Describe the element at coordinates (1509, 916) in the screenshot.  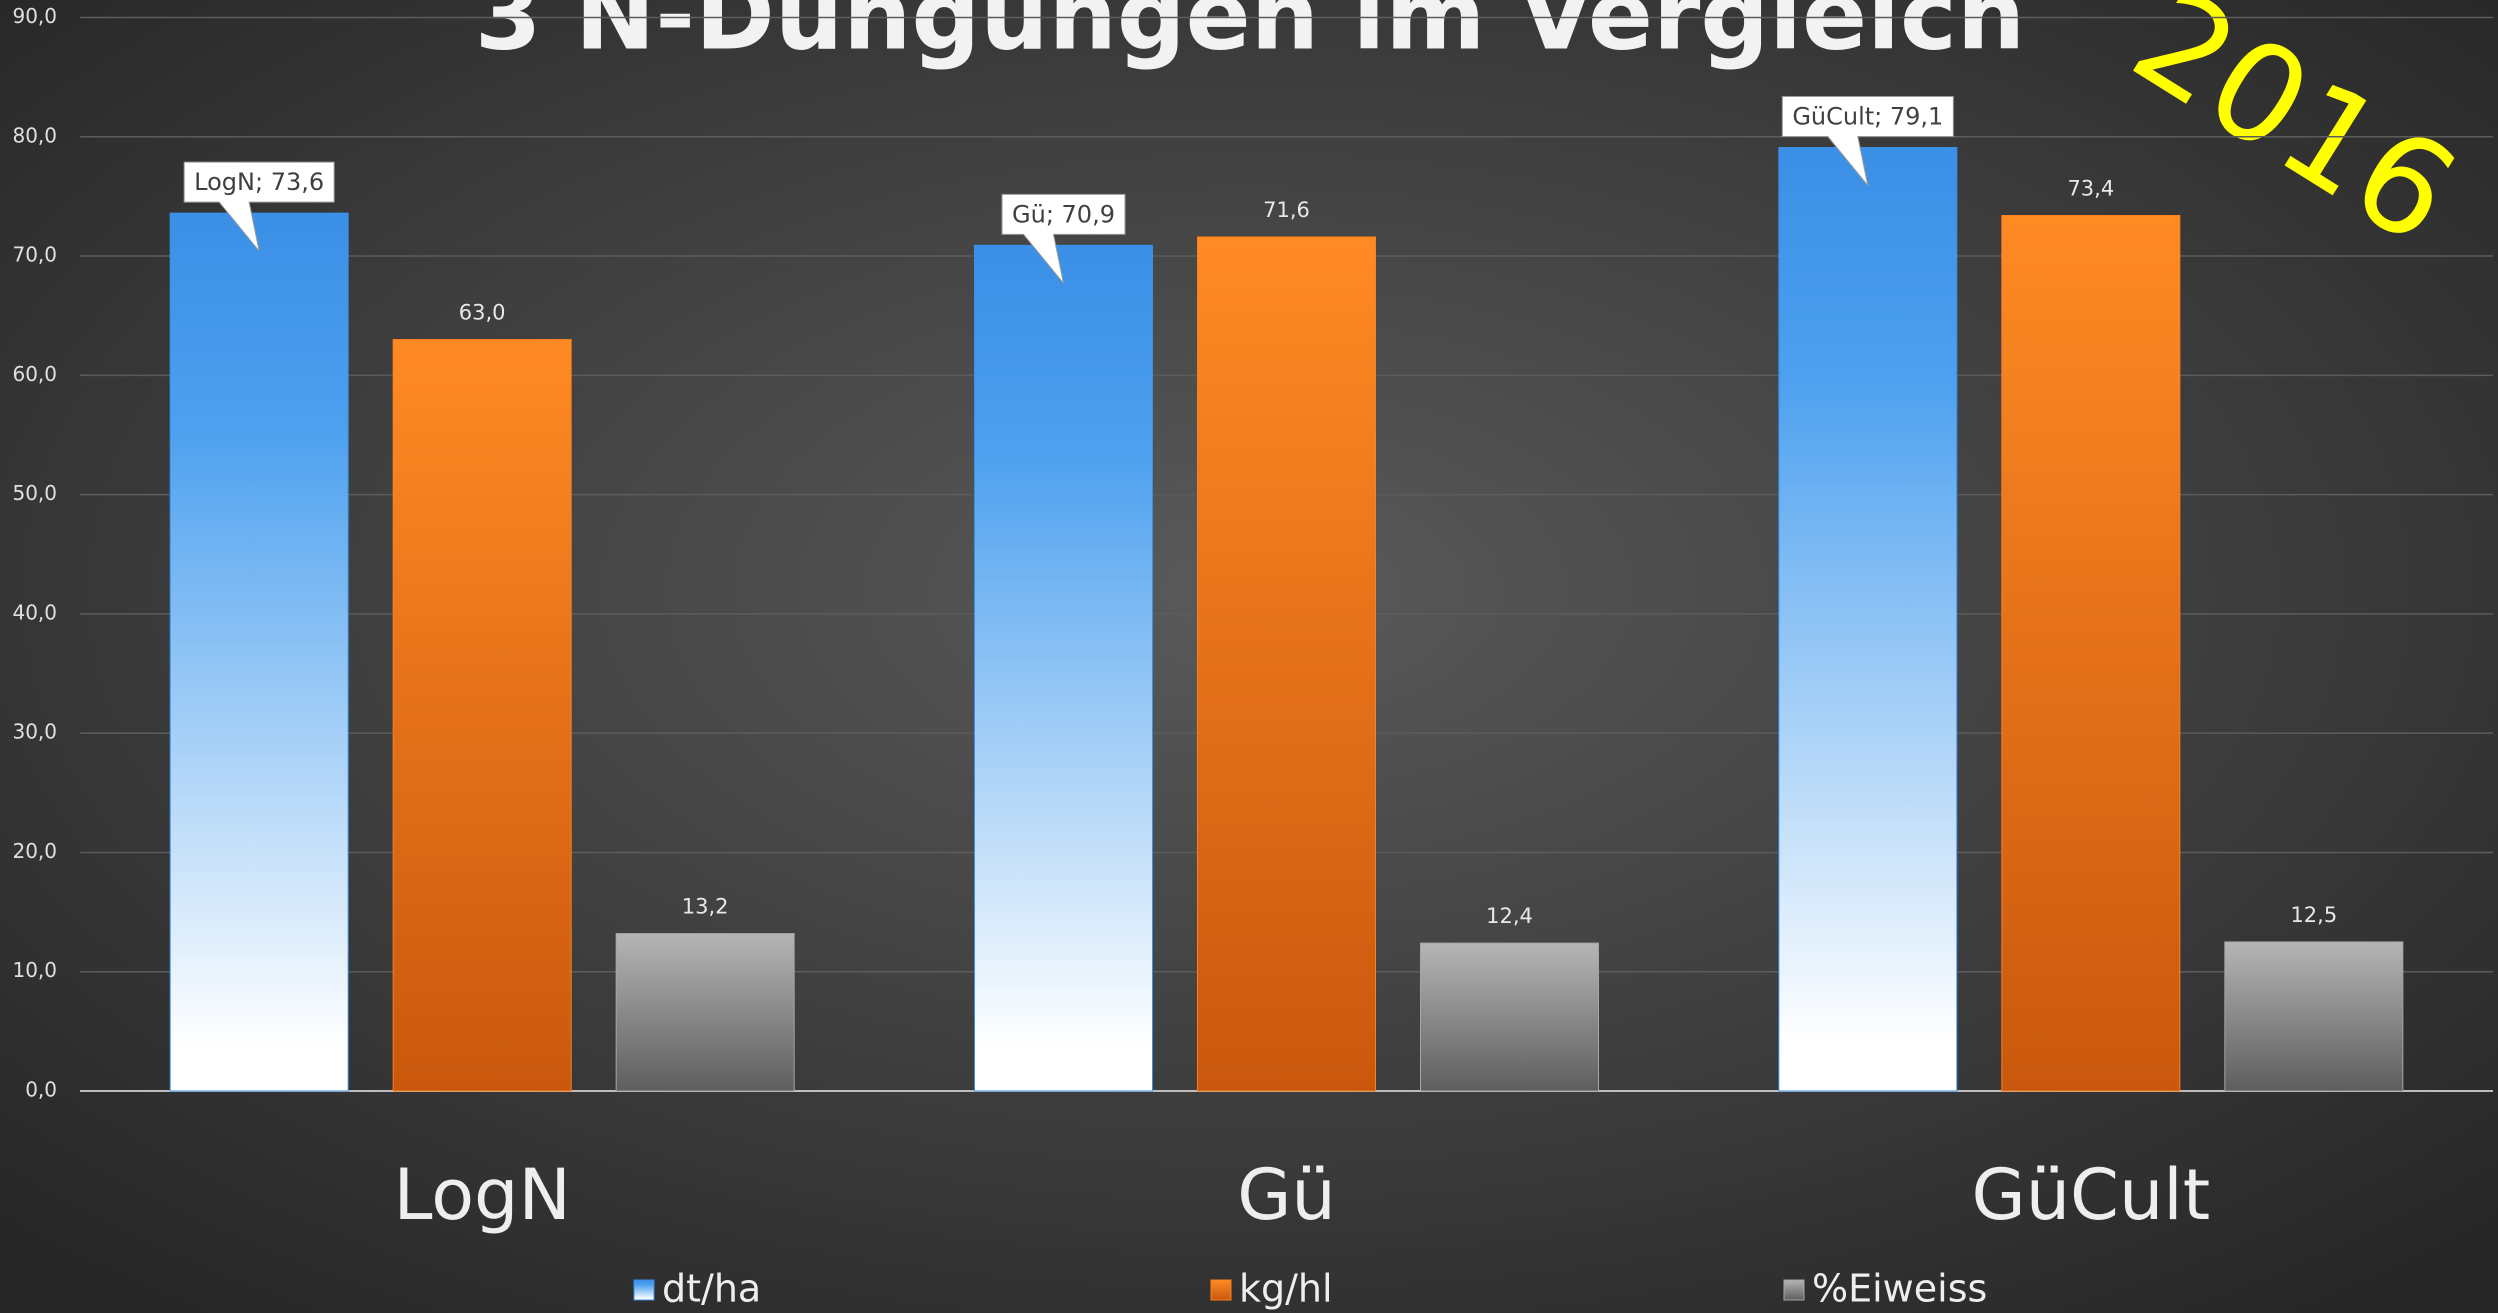
I see `data-label: 12,4` at that location.